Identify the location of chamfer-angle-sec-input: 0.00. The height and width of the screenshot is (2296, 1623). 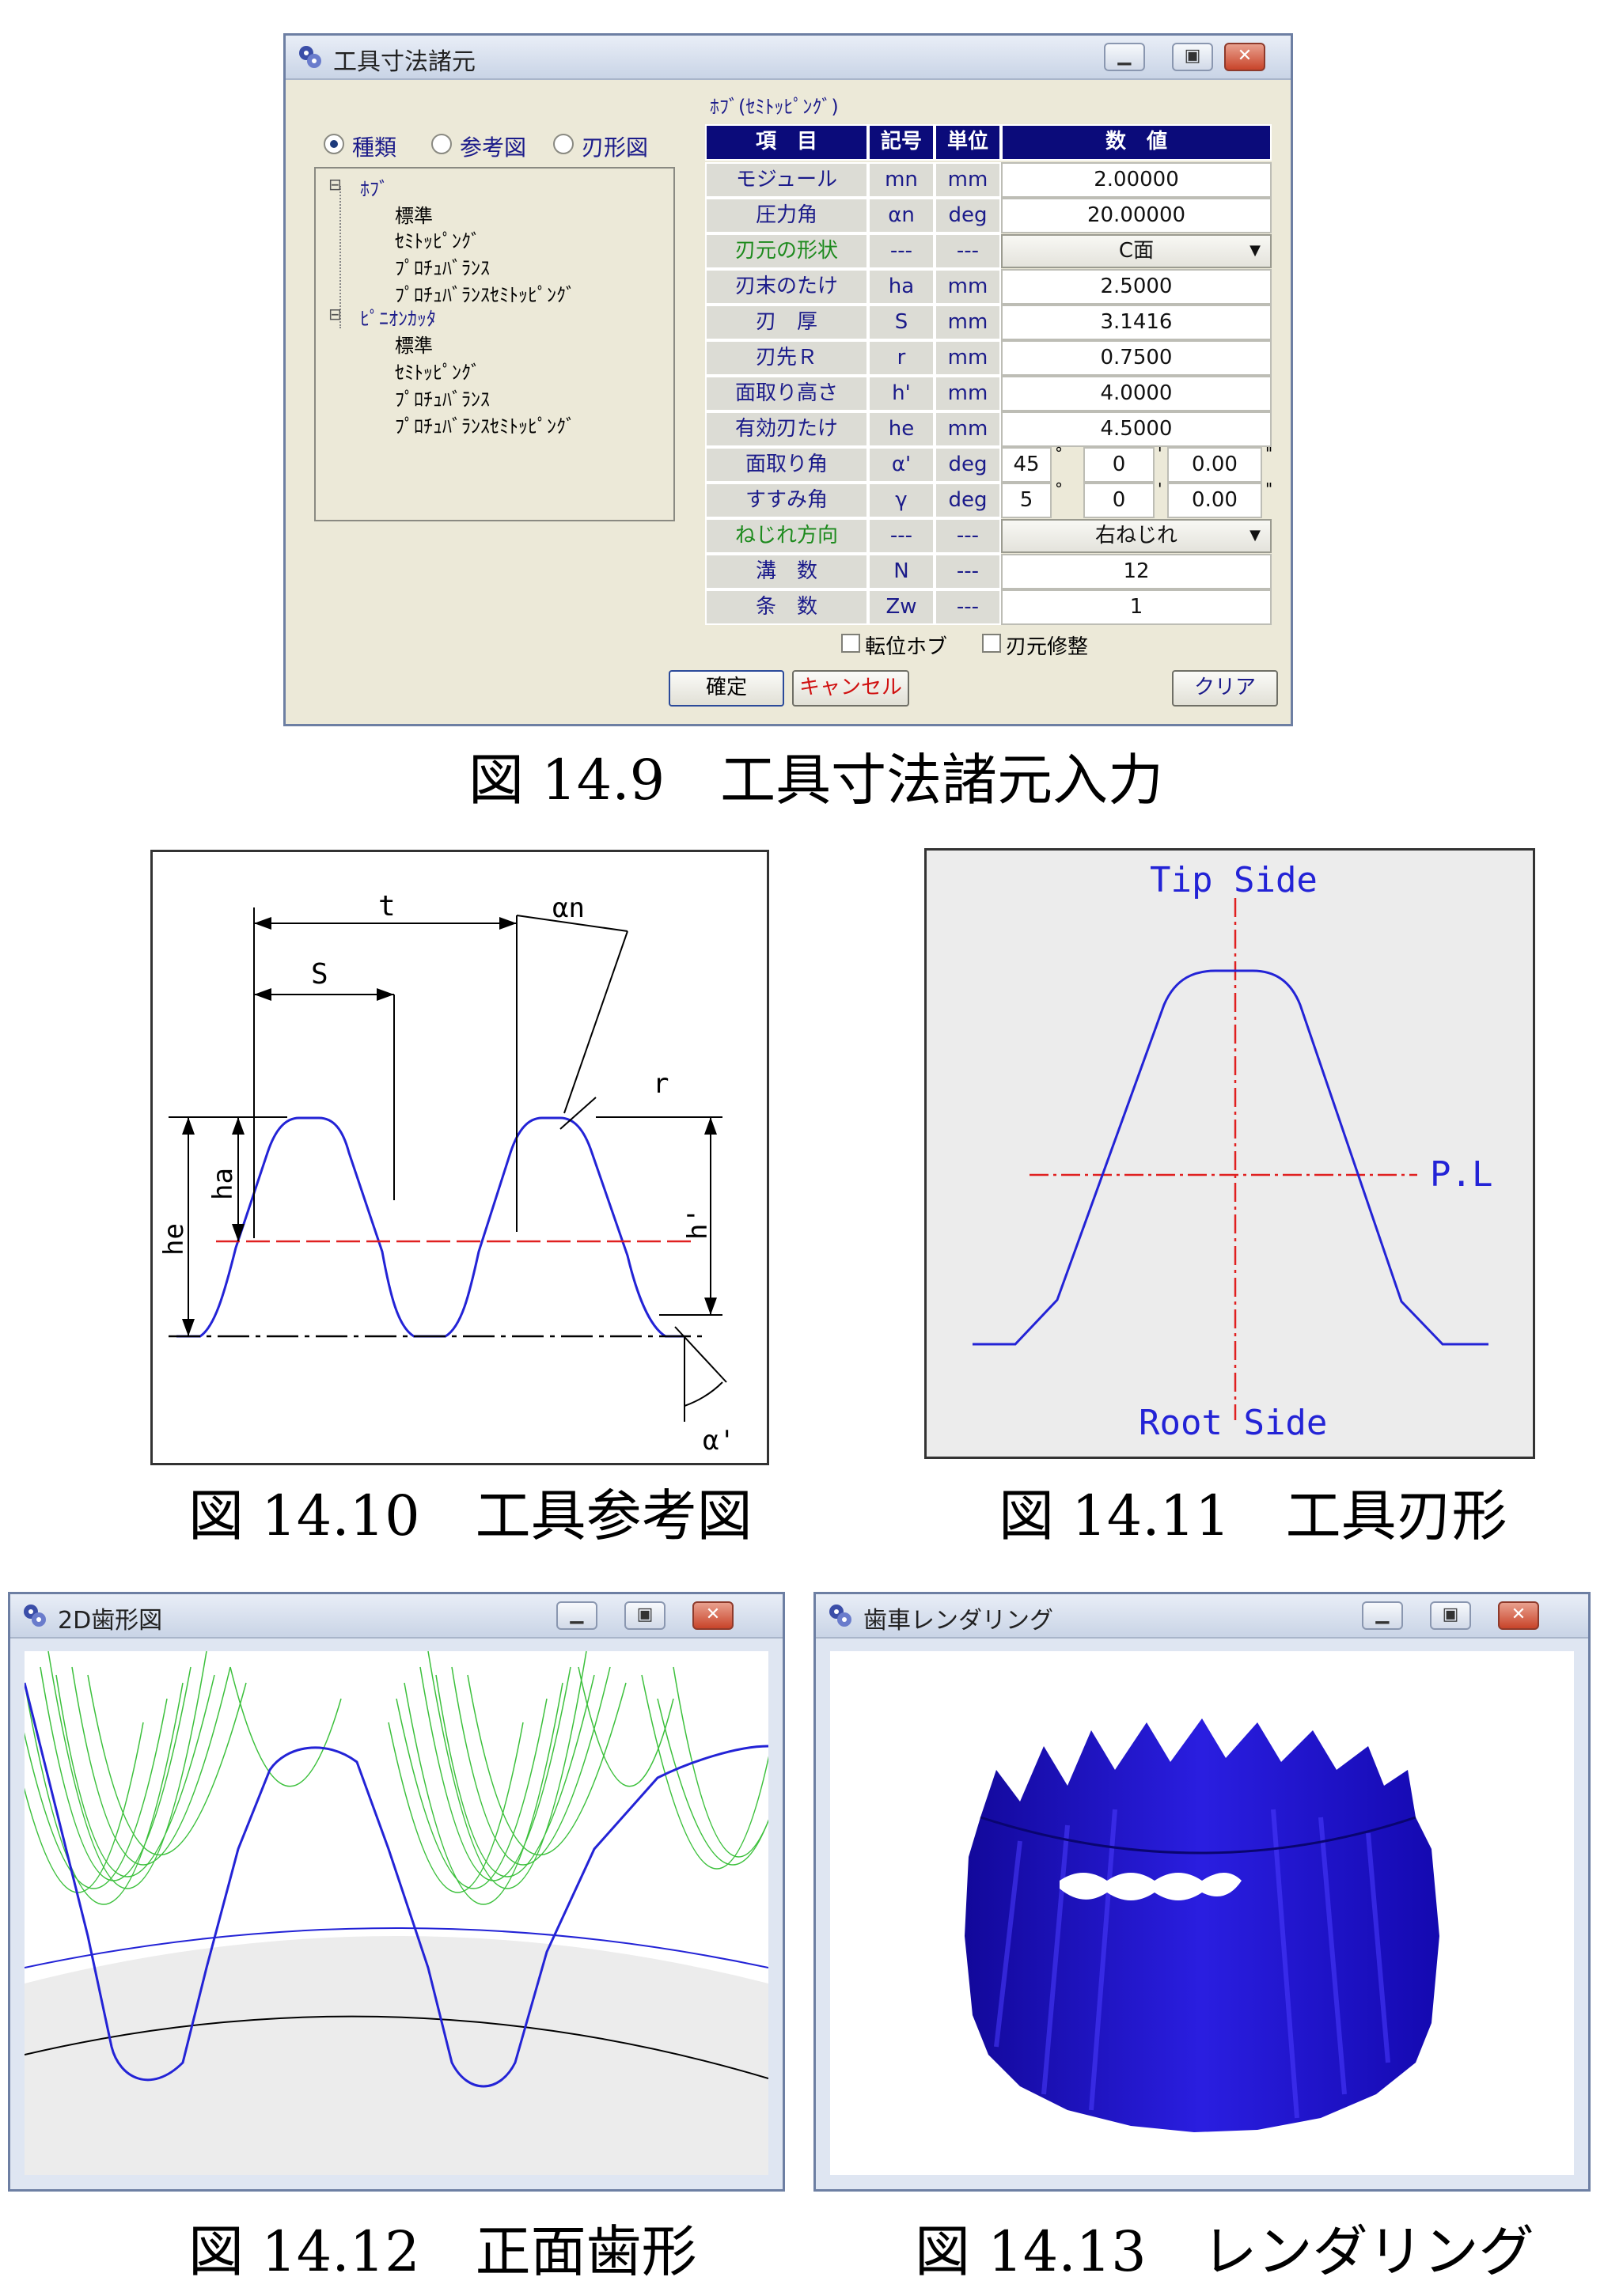
(1215, 465).